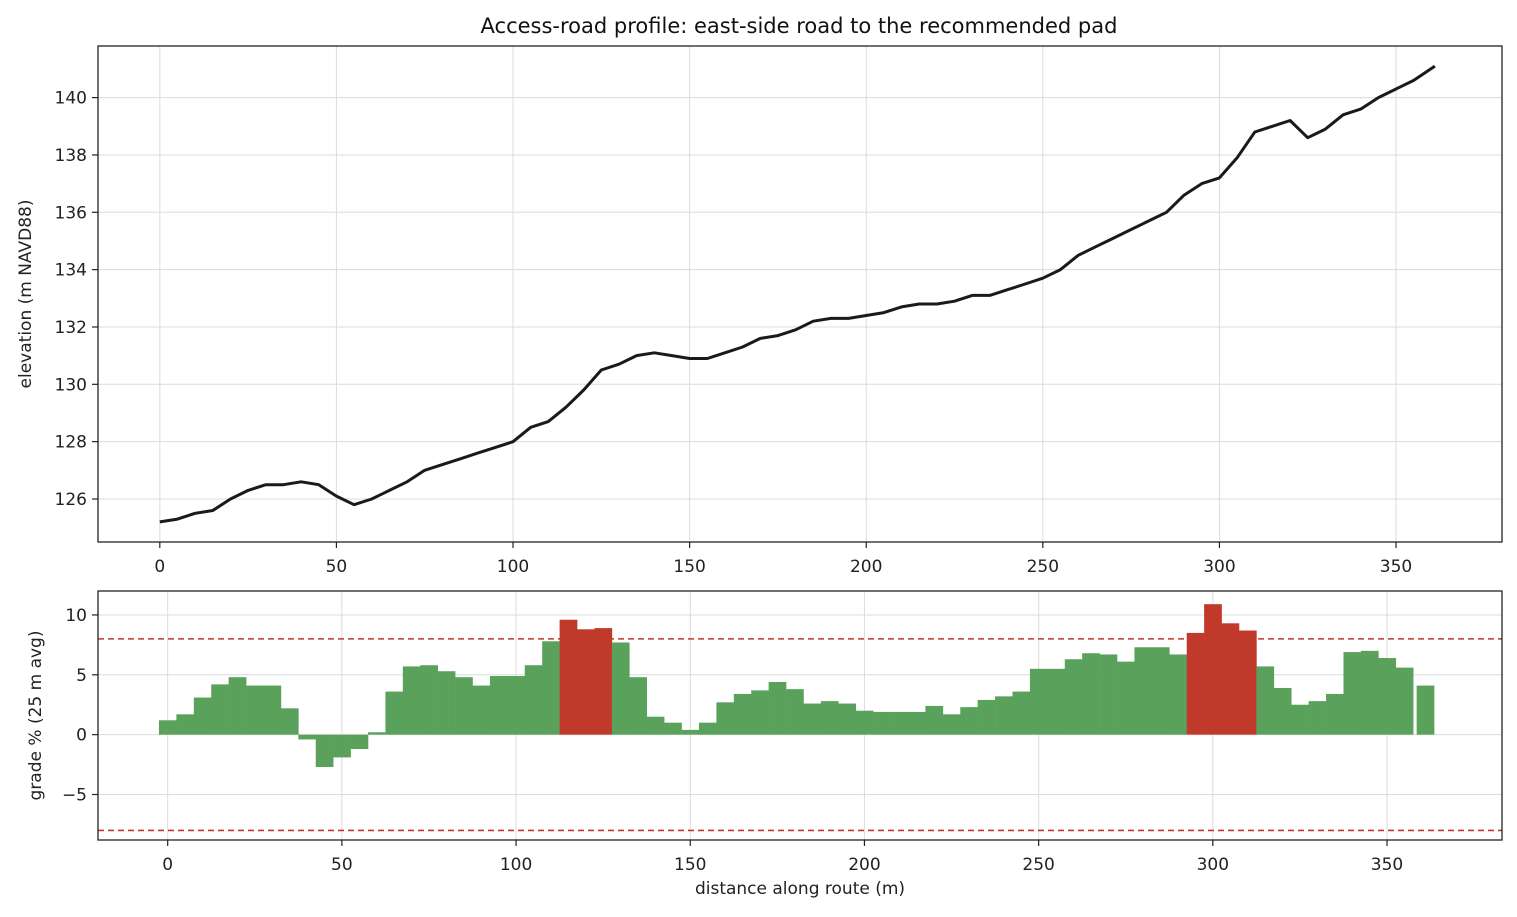  What do you see at coordinates (74, 796) in the screenshot?
I see `grade-y-tick-label: −5` at bounding box center [74, 796].